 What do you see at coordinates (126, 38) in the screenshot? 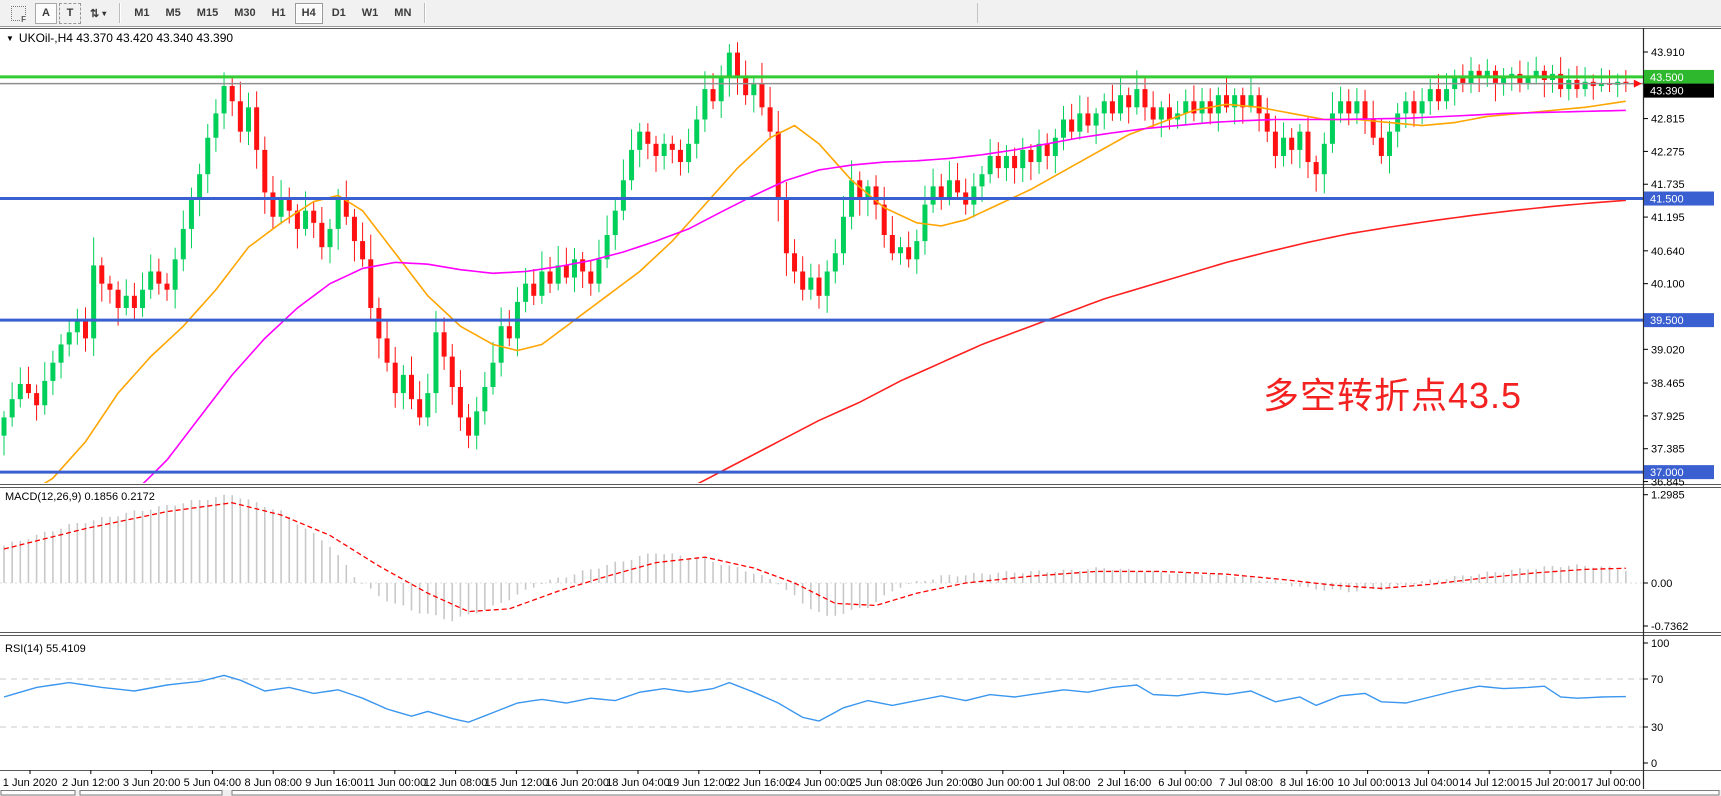
I see `chart-title-text: UKOil-,H4 43.370 43.420 43.340 43.390` at bounding box center [126, 38].